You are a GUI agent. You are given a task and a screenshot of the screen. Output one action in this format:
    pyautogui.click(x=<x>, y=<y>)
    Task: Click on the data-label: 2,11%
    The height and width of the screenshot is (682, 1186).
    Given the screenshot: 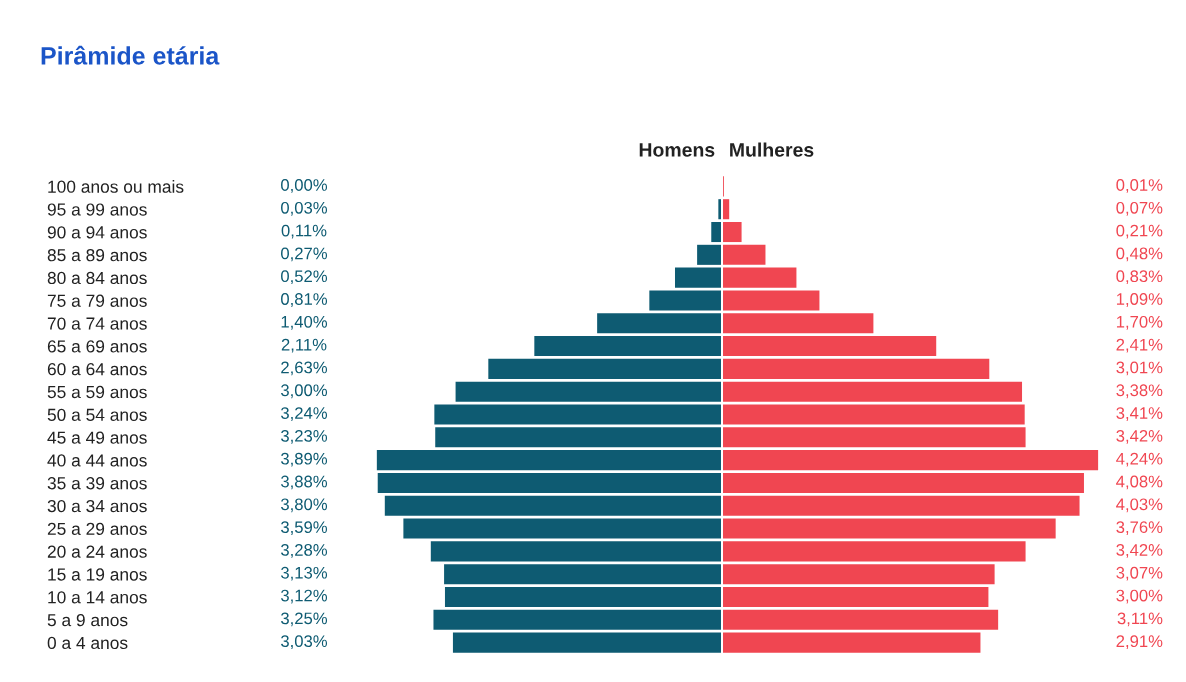 What is the action you would take?
    pyautogui.click(x=304, y=345)
    